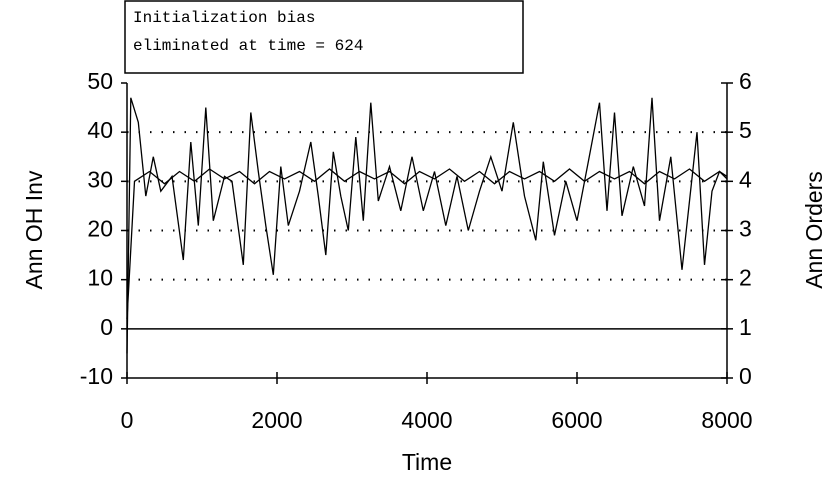  I want to click on y2-tick-label: 5, so click(745, 130).